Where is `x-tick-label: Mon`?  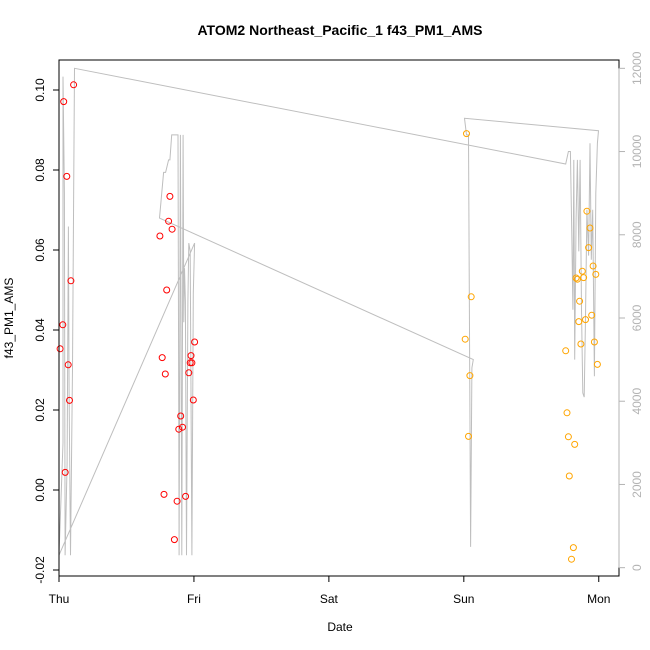
x-tick-label: Mon is located at coordinates (598, 599).